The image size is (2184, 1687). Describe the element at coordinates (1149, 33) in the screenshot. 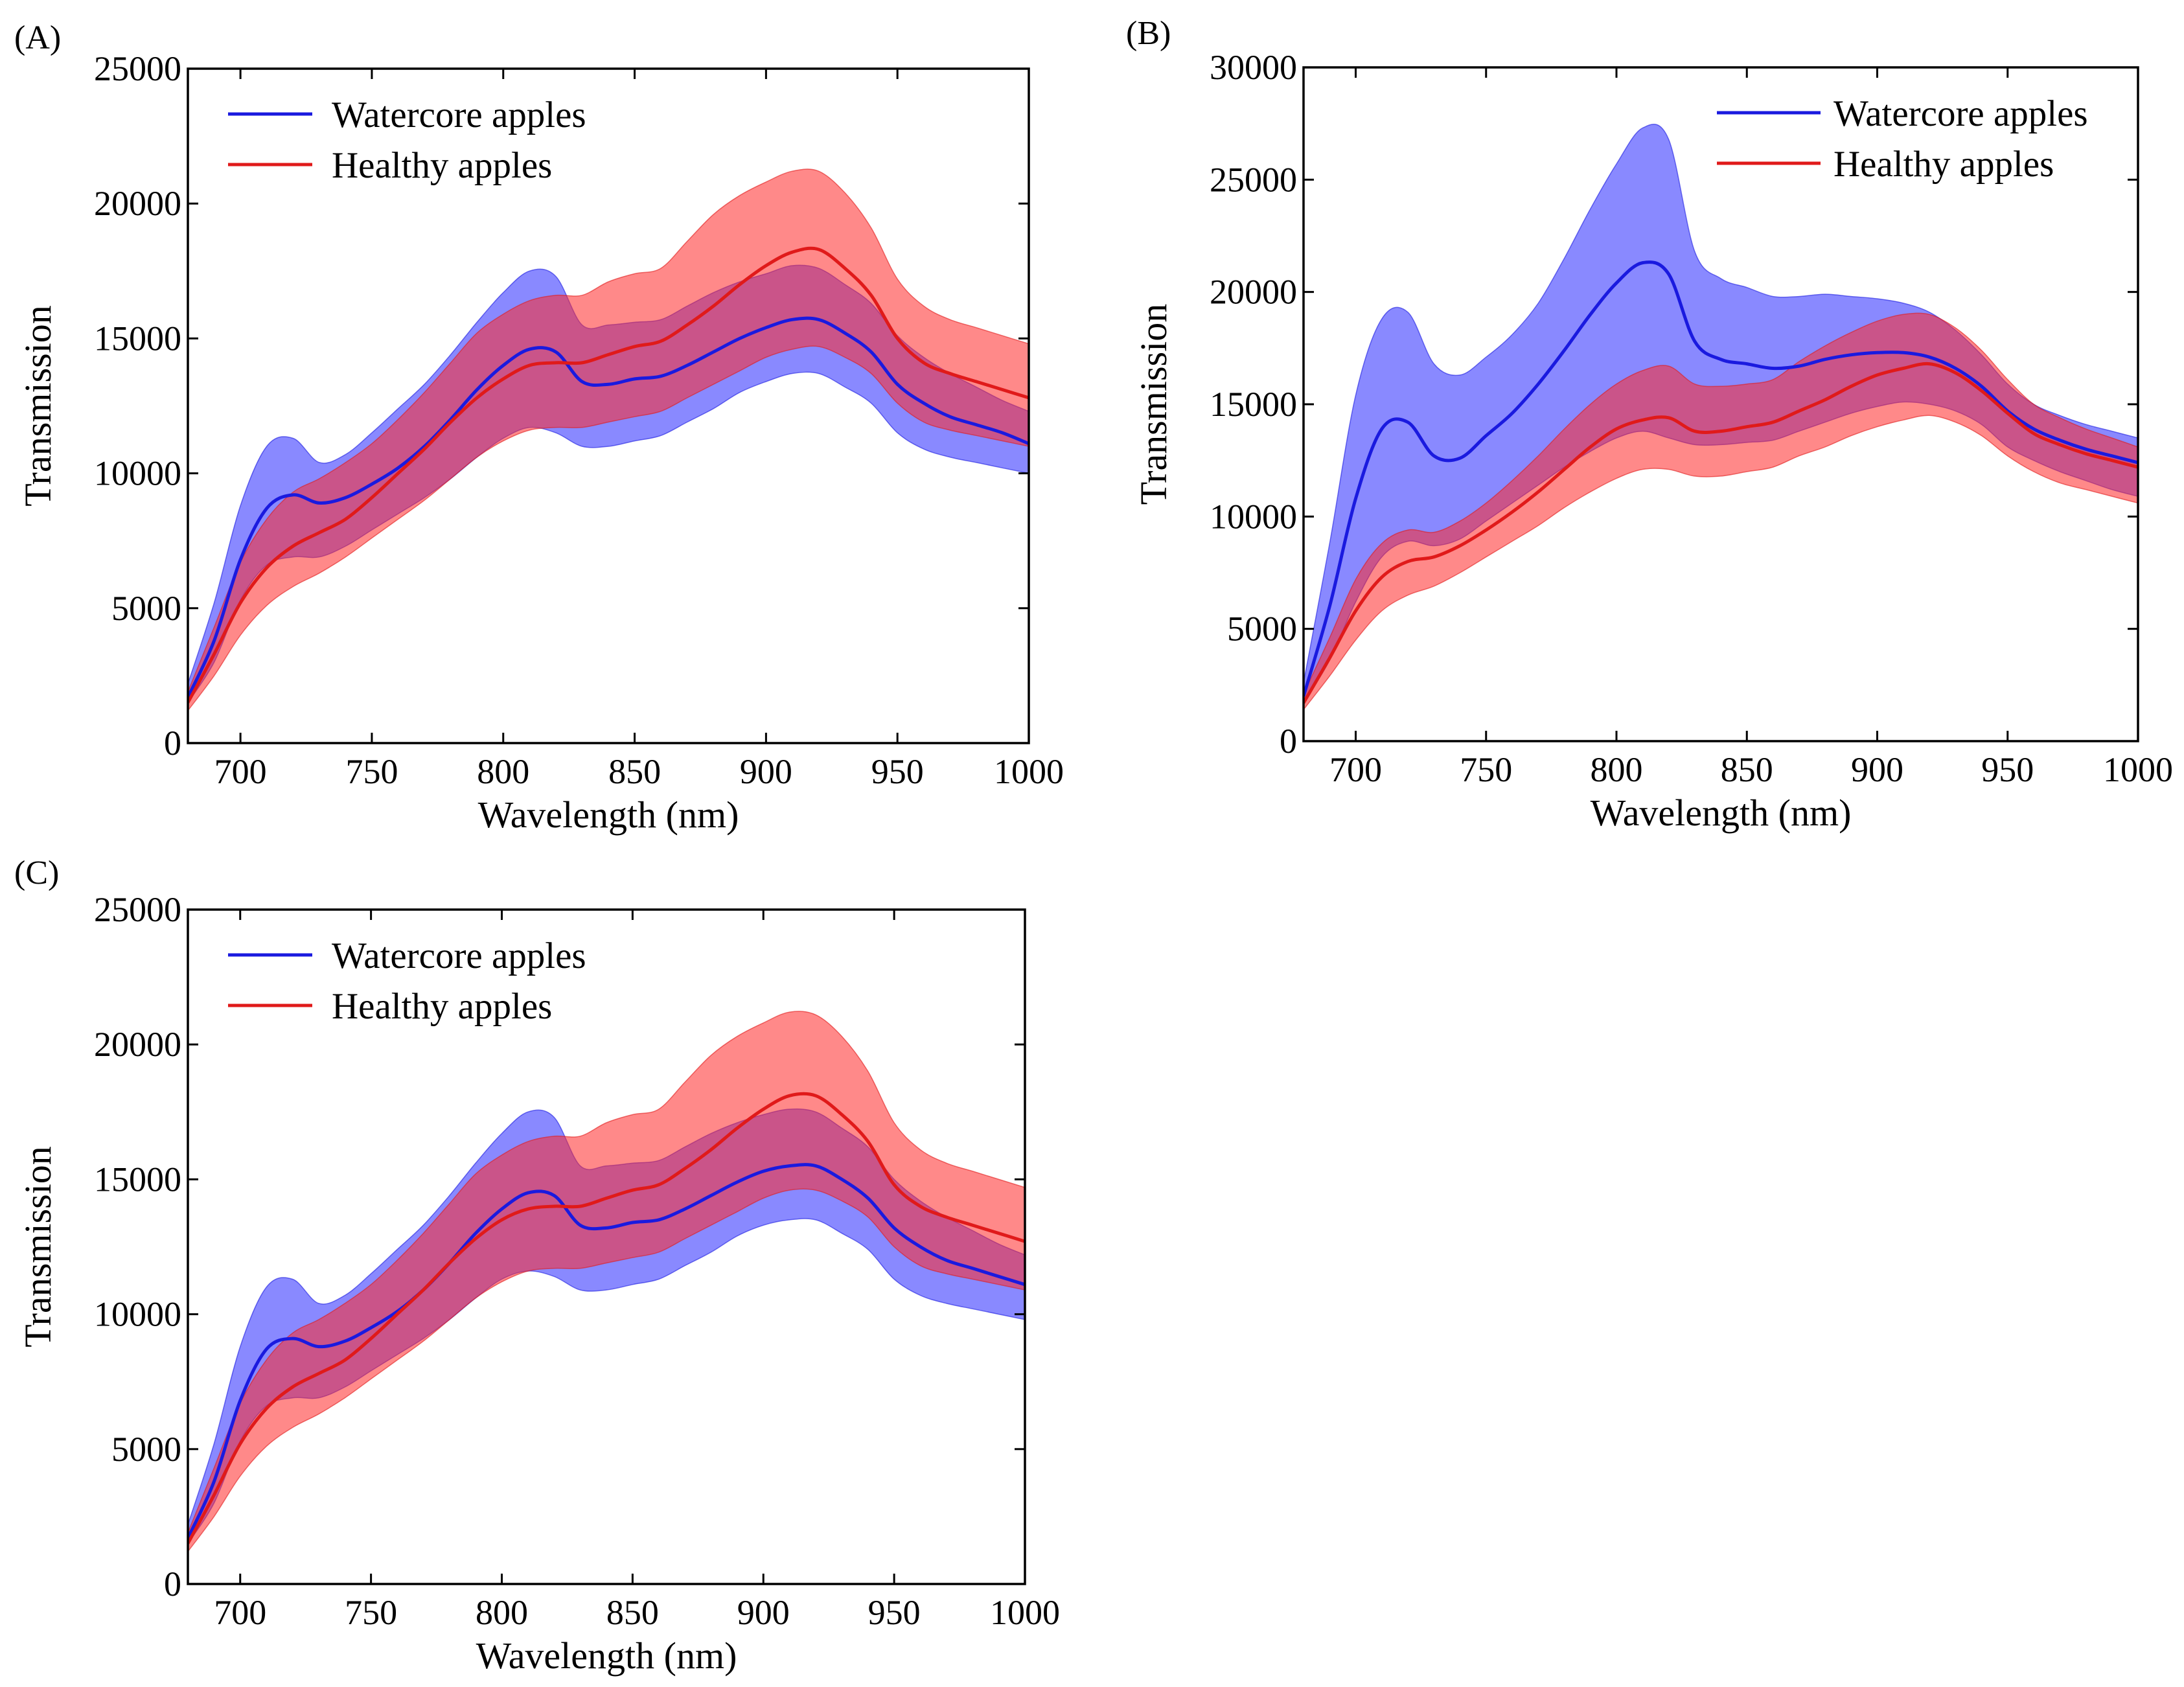

I see `panel-label: (B)` at that location.